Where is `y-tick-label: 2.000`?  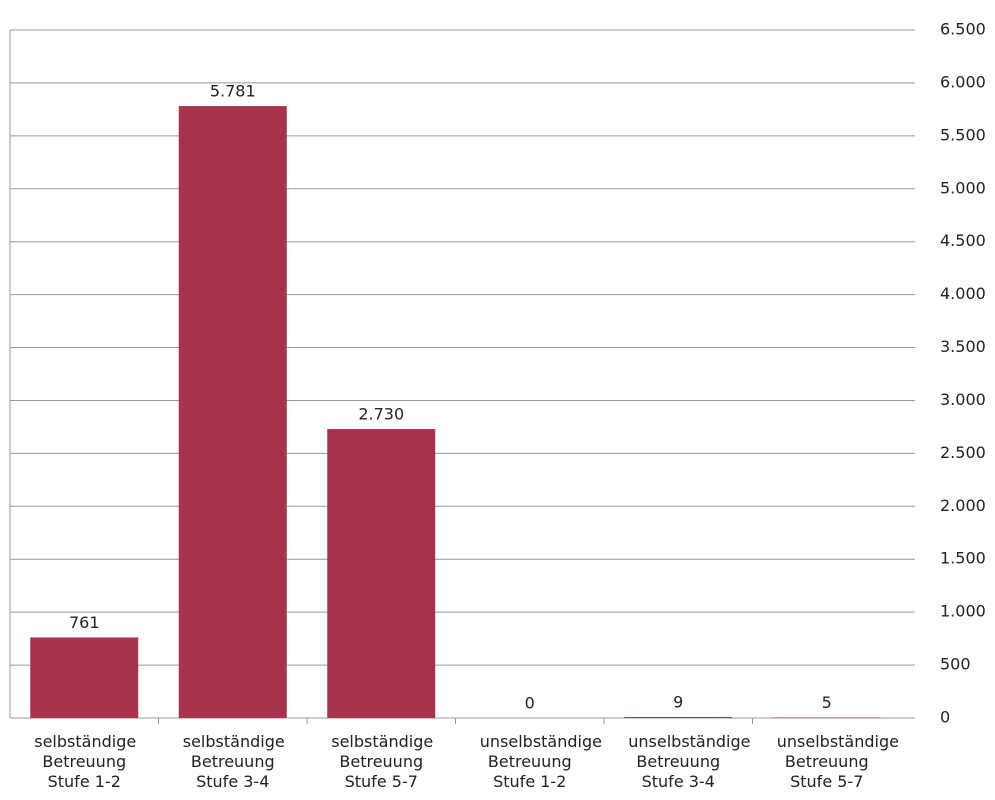
y-tick-label: 2.000 is located at coordinates (963, 505).